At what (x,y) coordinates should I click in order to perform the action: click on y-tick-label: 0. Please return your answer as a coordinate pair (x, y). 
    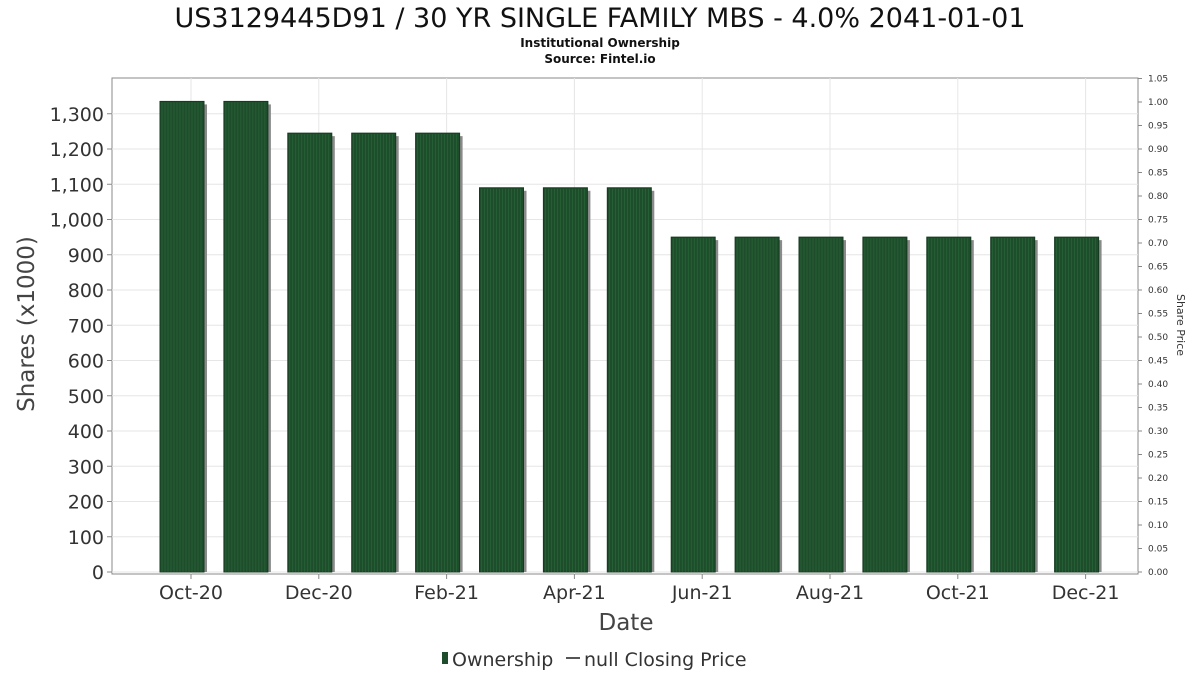
    Looking at the image, I should click on (98, 573).